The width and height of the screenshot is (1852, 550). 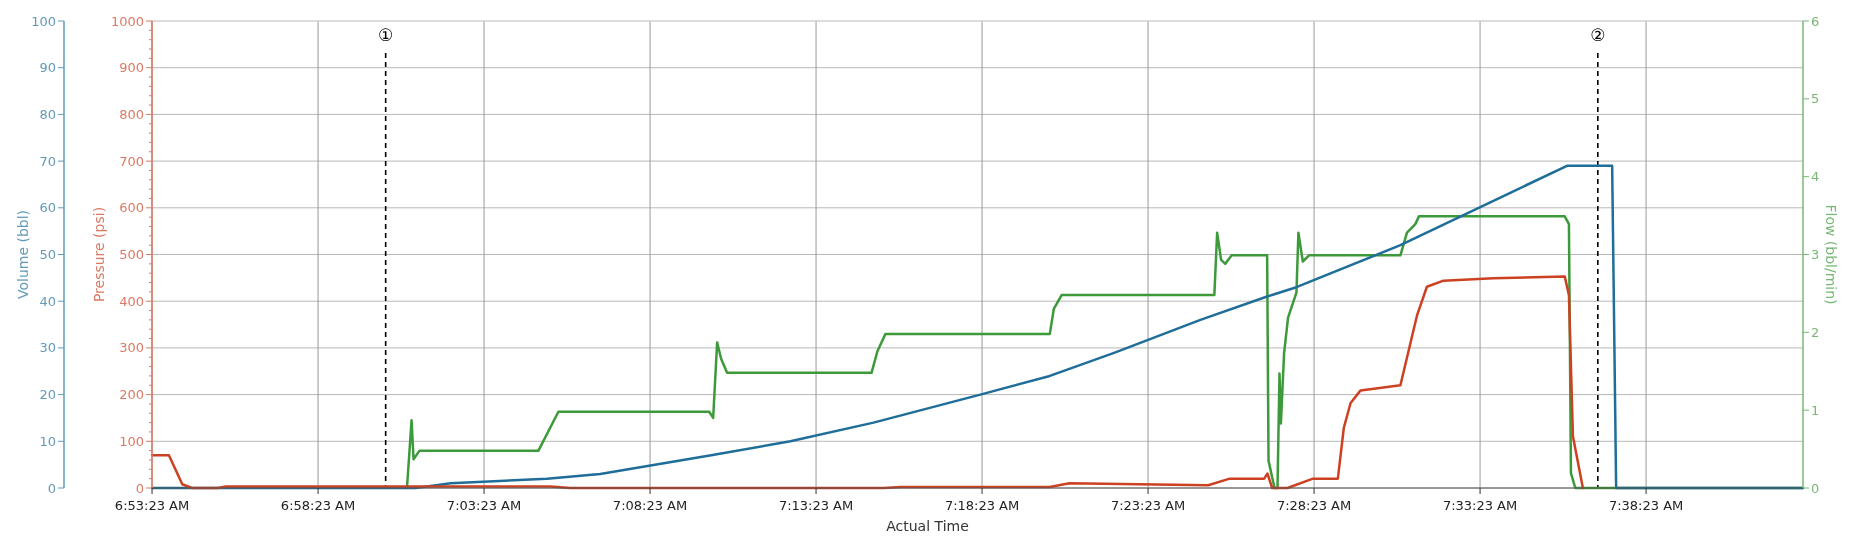 I want to click on y2-tick-label: 60, so click(x=47, y=208).